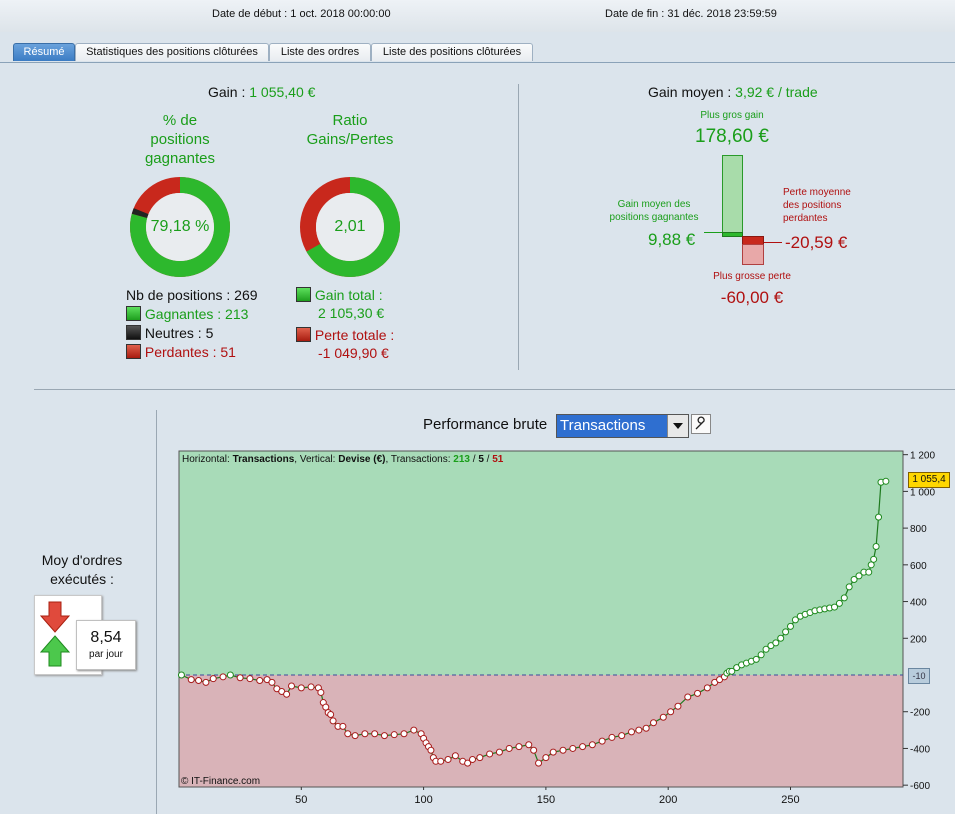 The width and height of the screenshot is (955, 814). Describe the element at coordinates (172, 52) in the screenshot. I see `tab-stats-positions: Statistiques des positions clôturées` at that location.